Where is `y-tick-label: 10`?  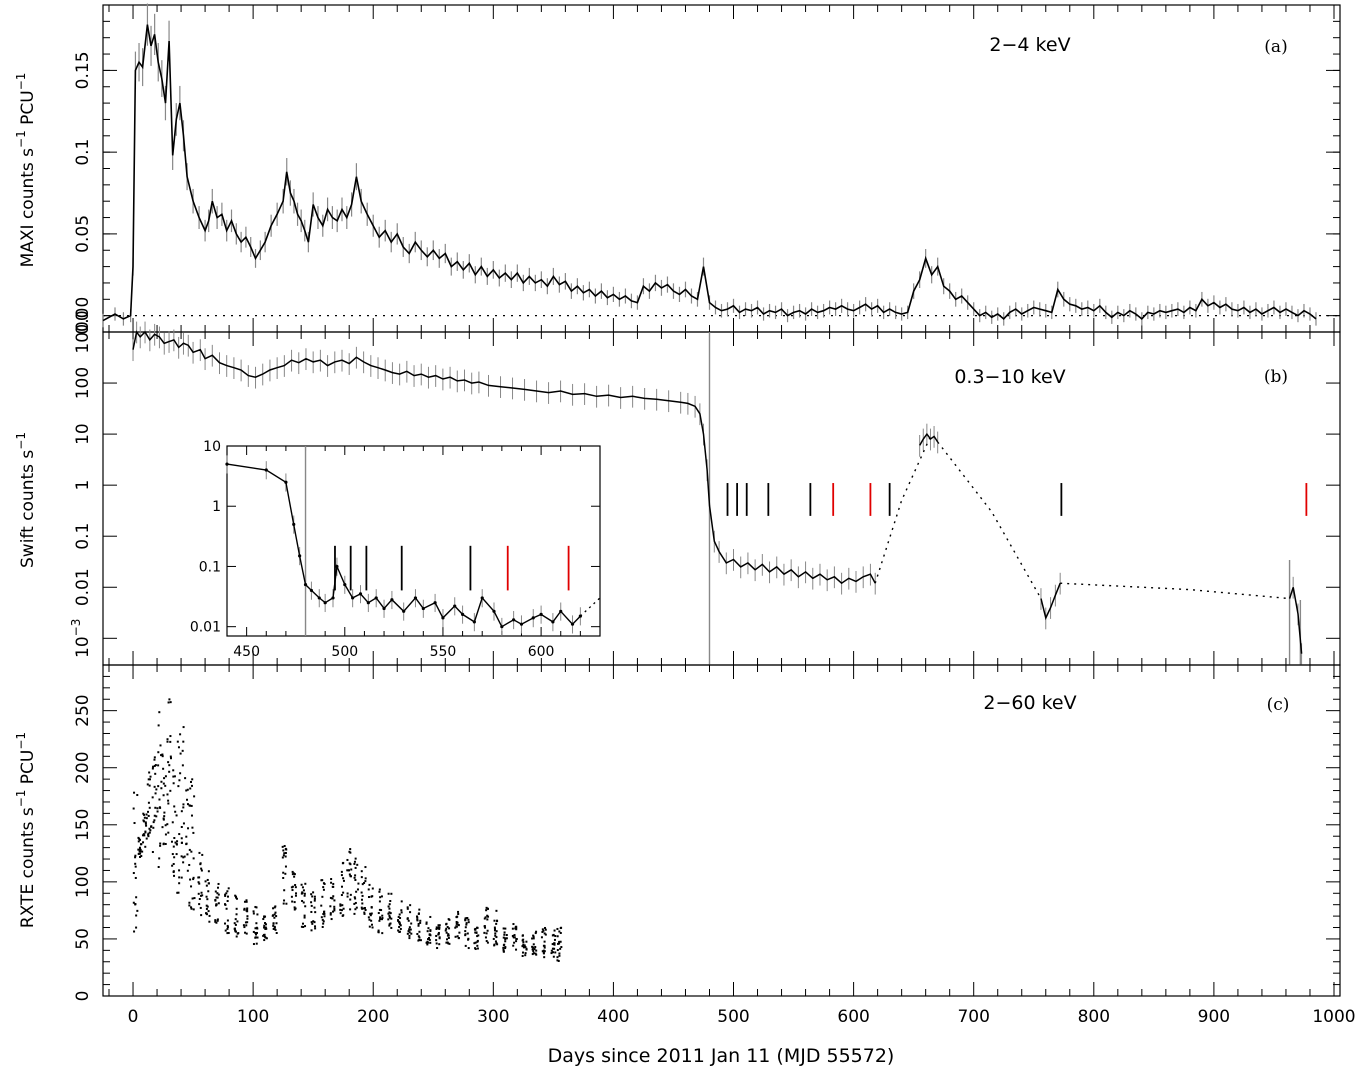 y-tick-label: 10 is located at coordinates (83, 434).